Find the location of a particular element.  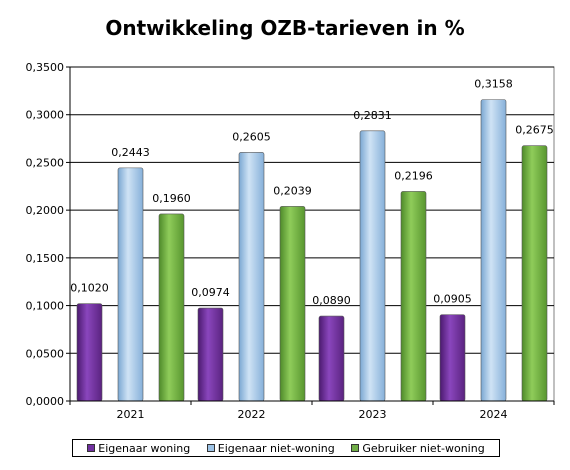

bar-gebruiker-niet-woning-2021 is located at coordinates (171, 307).